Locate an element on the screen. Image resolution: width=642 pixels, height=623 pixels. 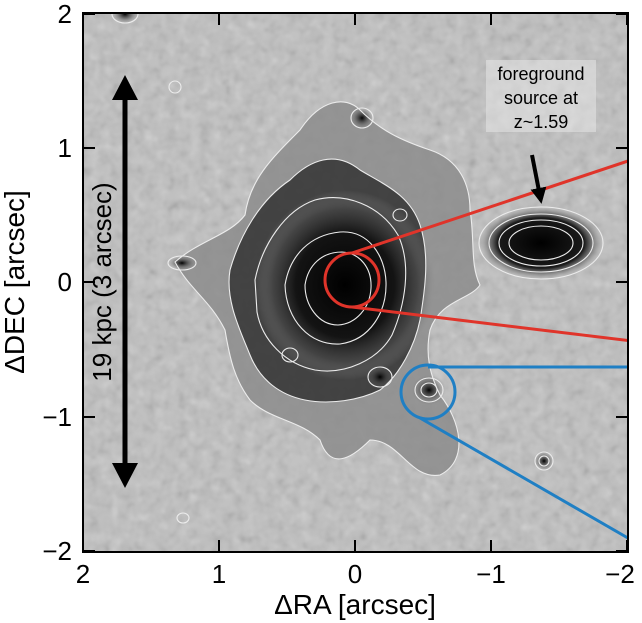
x-axis-label: ΔRA [arcsec] is located at coordinates (355, 604).